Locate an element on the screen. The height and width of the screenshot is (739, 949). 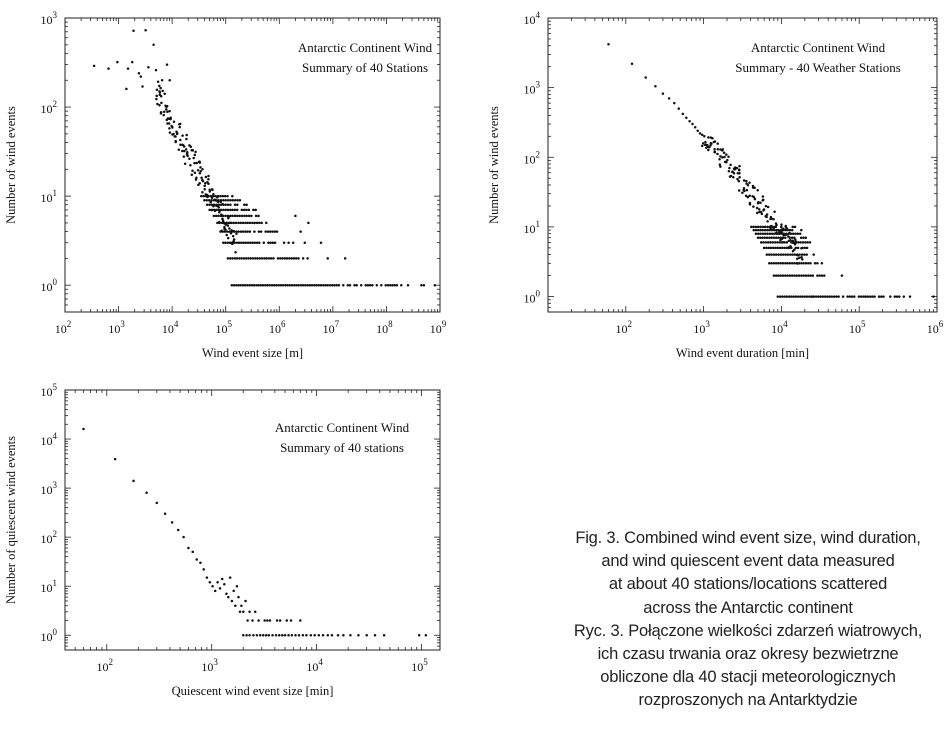
y-axis-label: Number of quiescent wind events is located at coordinates (11, 520).